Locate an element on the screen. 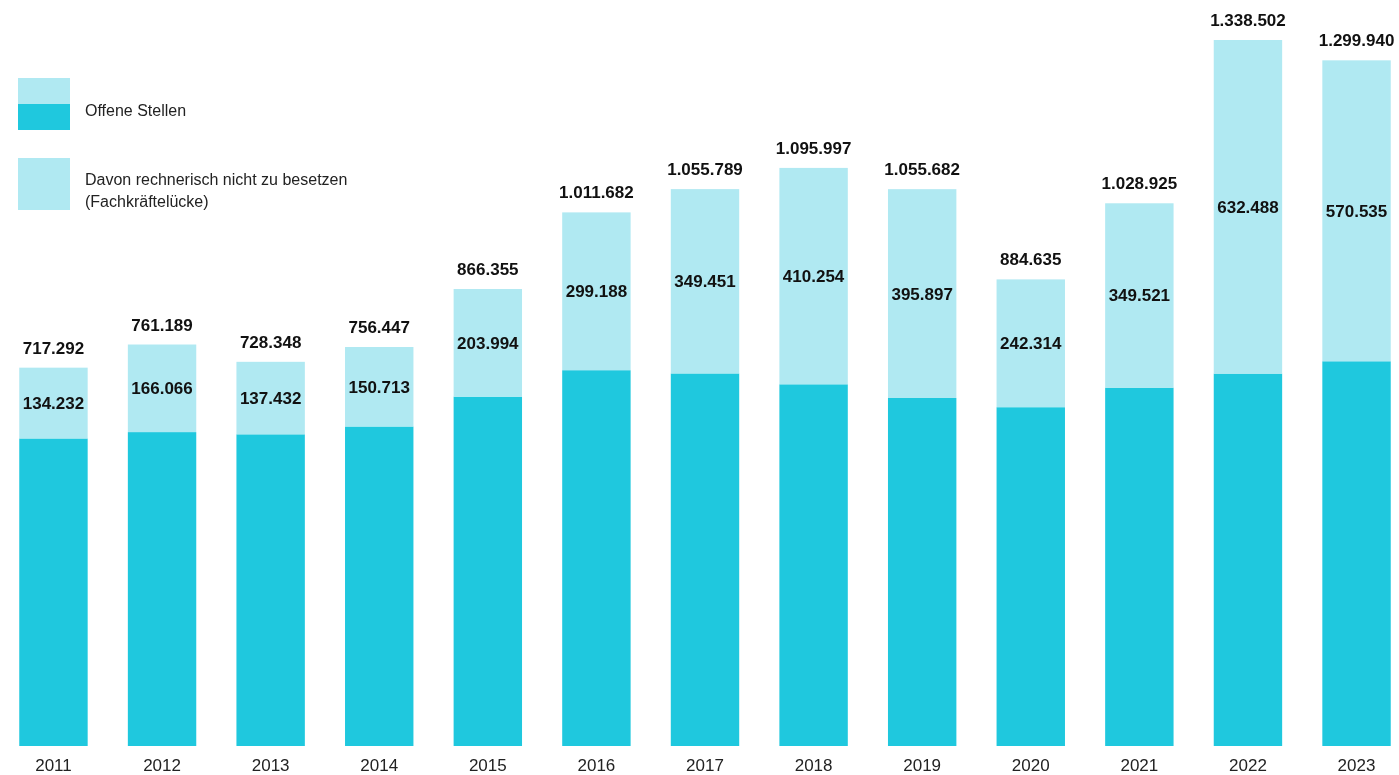  x-tick-label: 2018 is located at coordinates (813, 765).